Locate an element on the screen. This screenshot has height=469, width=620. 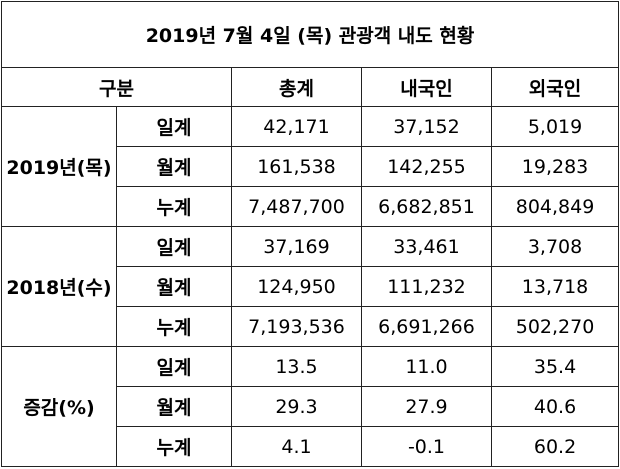
value-cell: 124,950 is located at coordinates (296, 286).